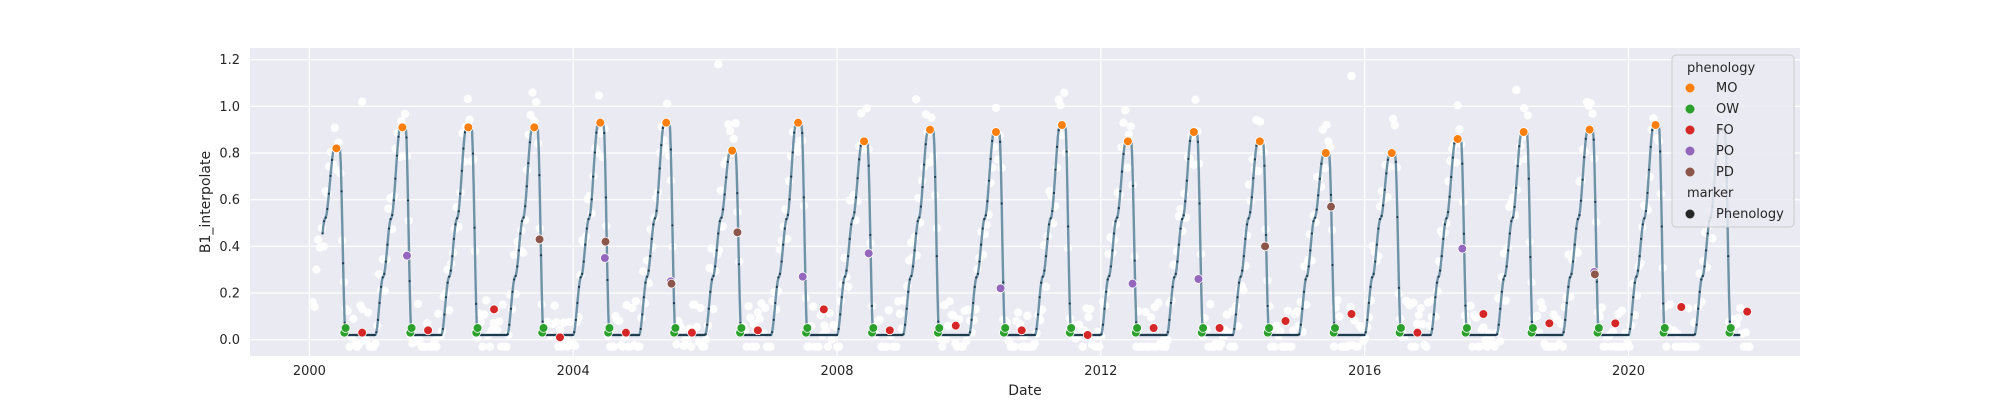  What do you see at coordinates (1709, 172) in the screenshot?
I see `legend-entry-pd: PD` at bounding box center [1709, 172].